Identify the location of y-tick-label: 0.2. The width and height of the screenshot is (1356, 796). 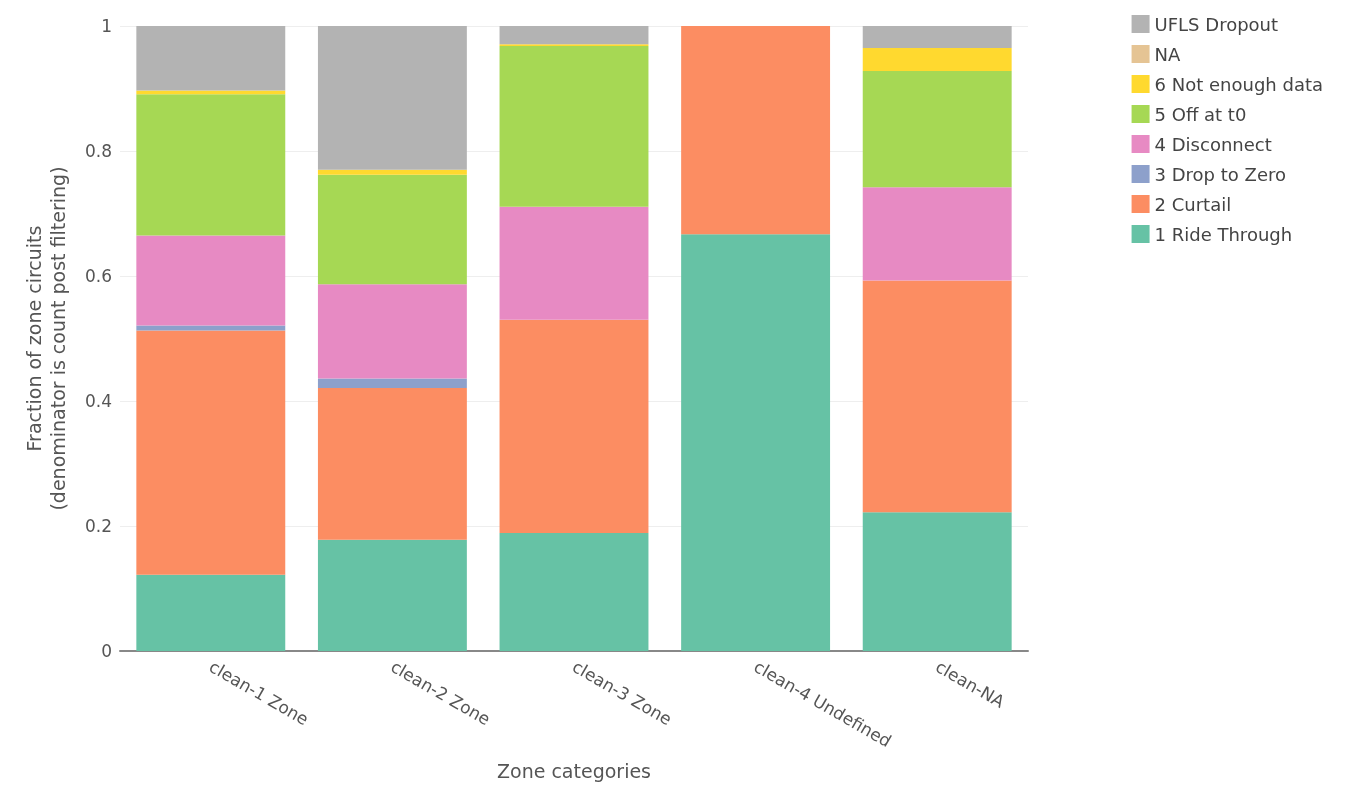
(98, 526).